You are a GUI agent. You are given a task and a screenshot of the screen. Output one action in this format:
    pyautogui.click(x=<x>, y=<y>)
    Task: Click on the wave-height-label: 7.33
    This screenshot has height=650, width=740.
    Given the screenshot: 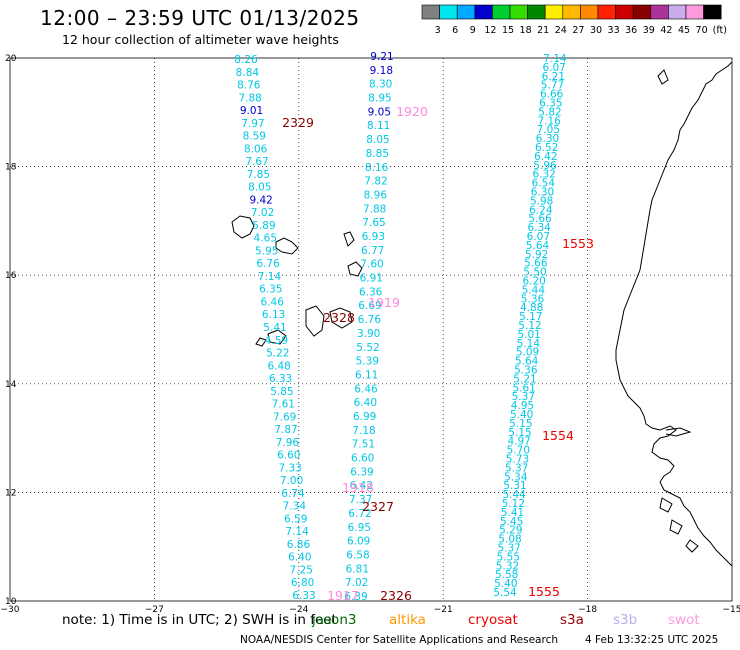 What is the action you would take?
    pyautogui.click(x=289, y=468)
    